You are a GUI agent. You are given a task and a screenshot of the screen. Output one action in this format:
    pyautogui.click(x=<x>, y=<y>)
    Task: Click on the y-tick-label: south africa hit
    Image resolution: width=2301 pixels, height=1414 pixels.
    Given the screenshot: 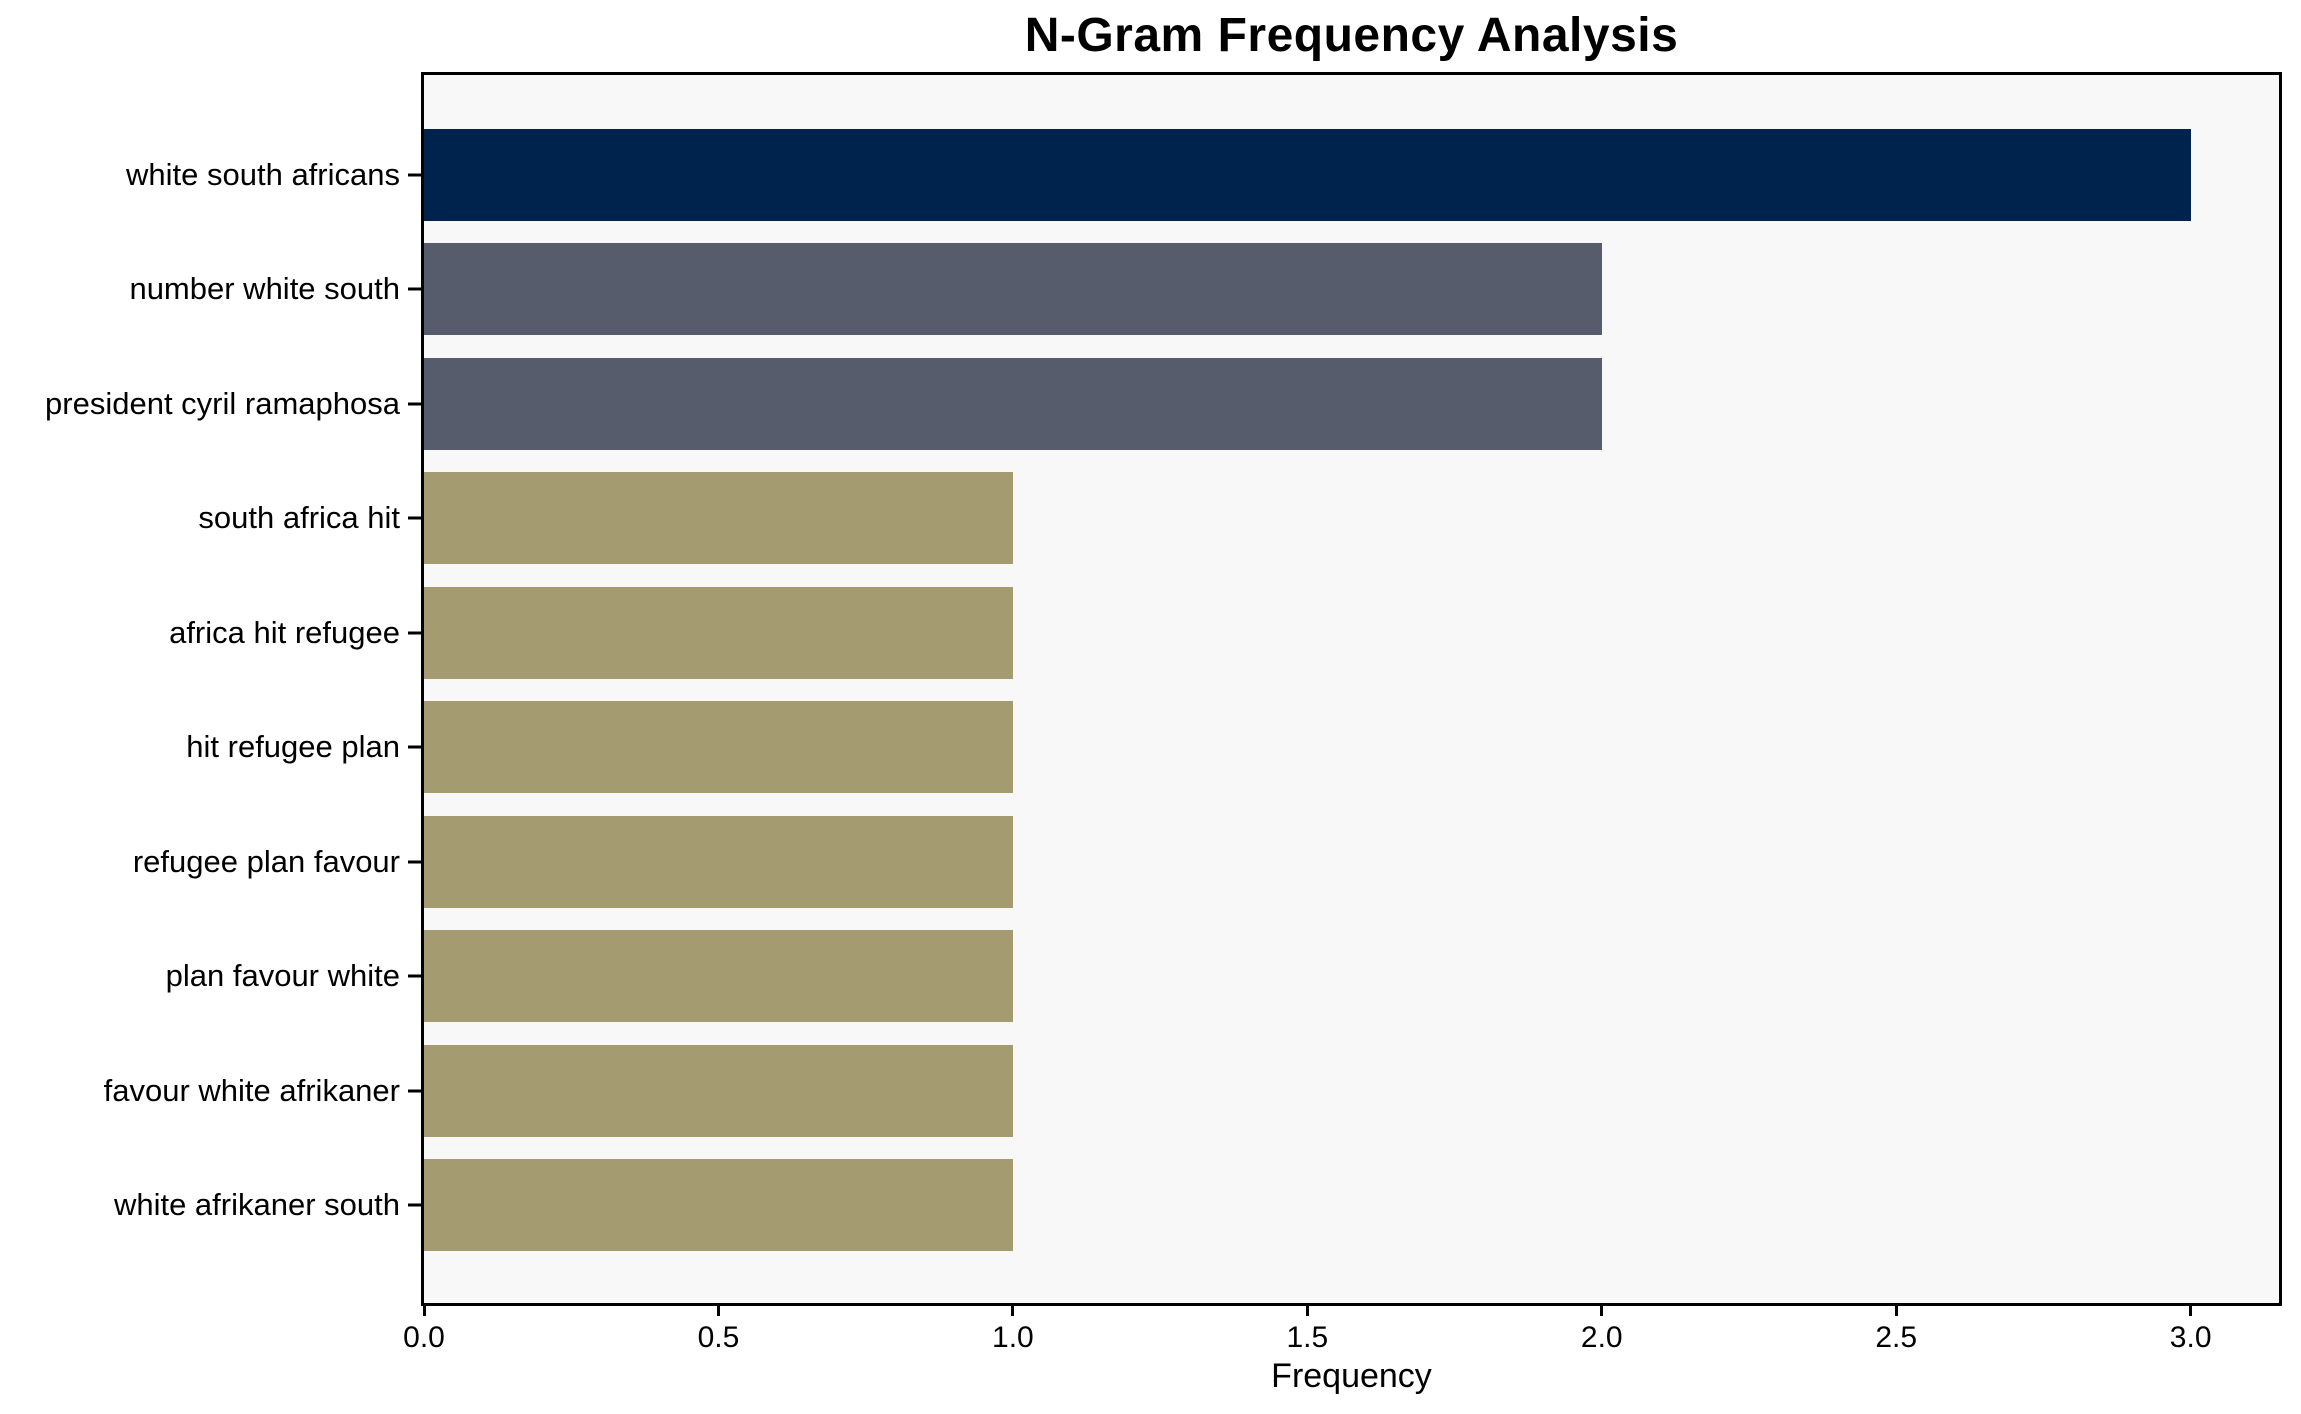 What is the action you would take?
    pyautogui.click(x=299, y=518)
    